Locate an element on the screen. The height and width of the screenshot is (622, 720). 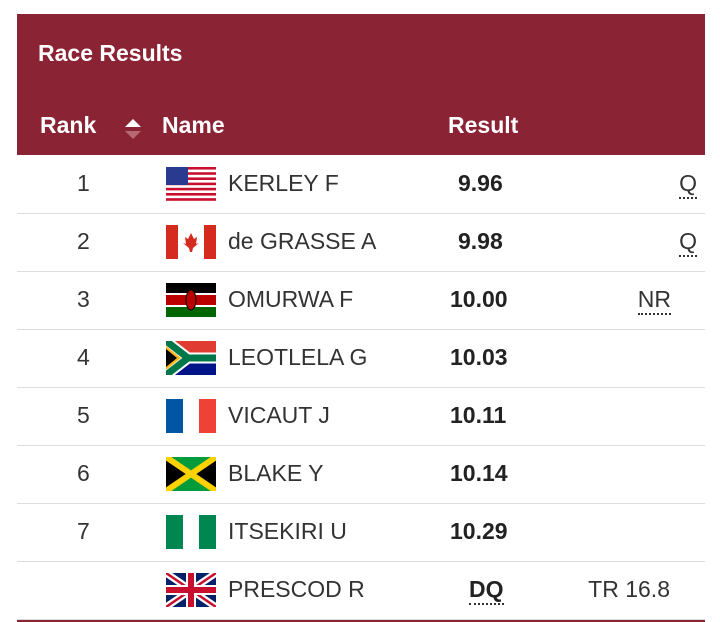
athlete-name: LEOTLELA G is located at coordinates (298, 357).